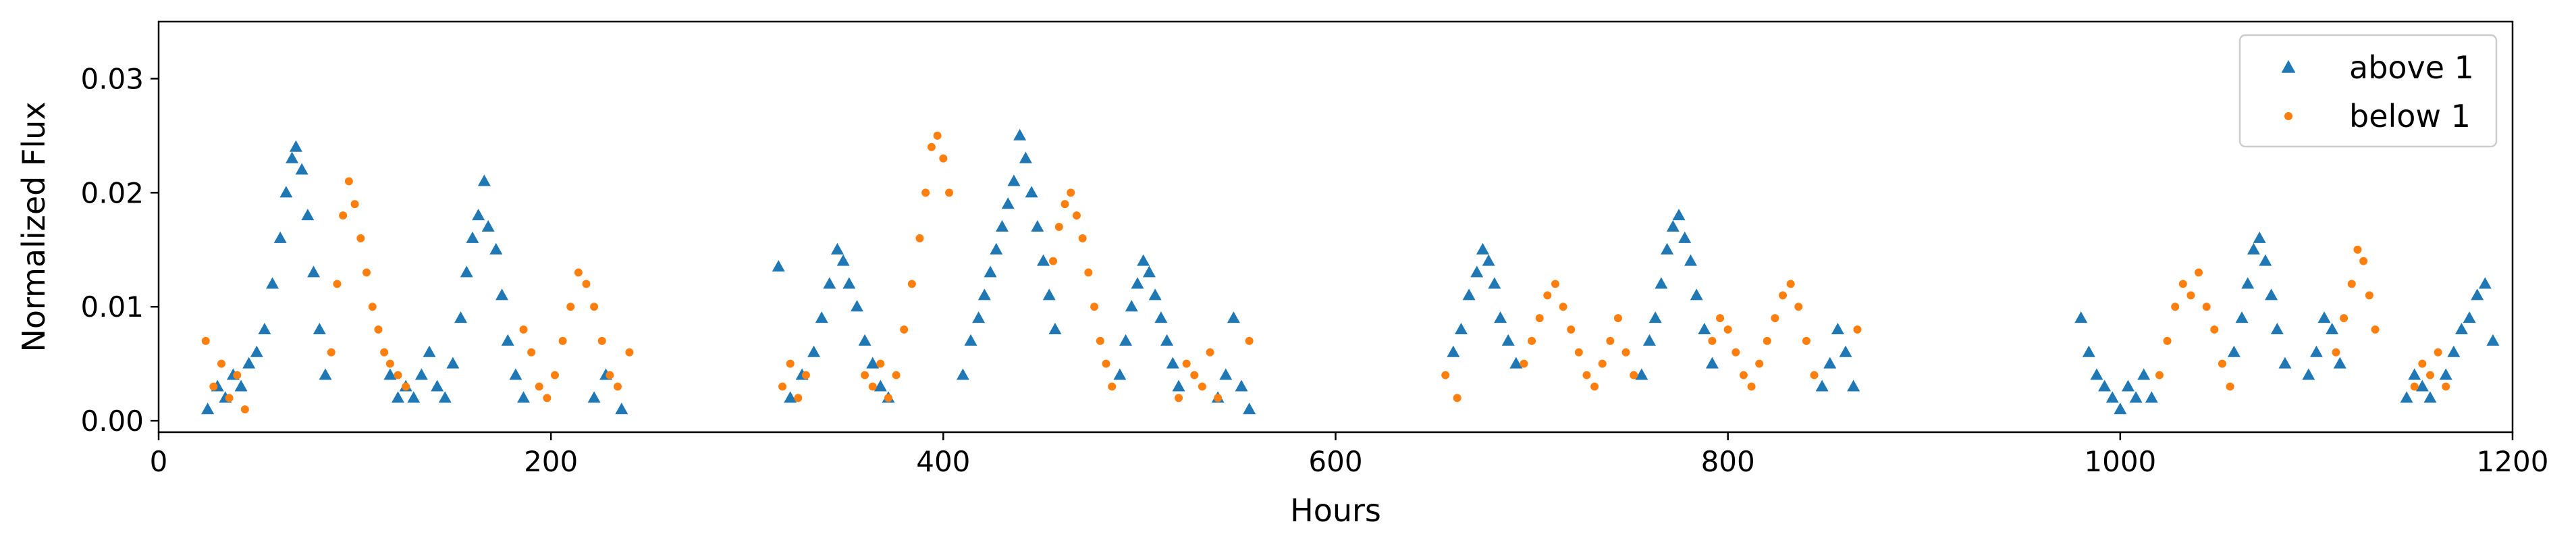 This screenshot has height=549, width=2576. What do you see at coordinates (1335, 461) in the screenshot?
I see `x-tick-label: 600` at bounding box center [1335, 461].